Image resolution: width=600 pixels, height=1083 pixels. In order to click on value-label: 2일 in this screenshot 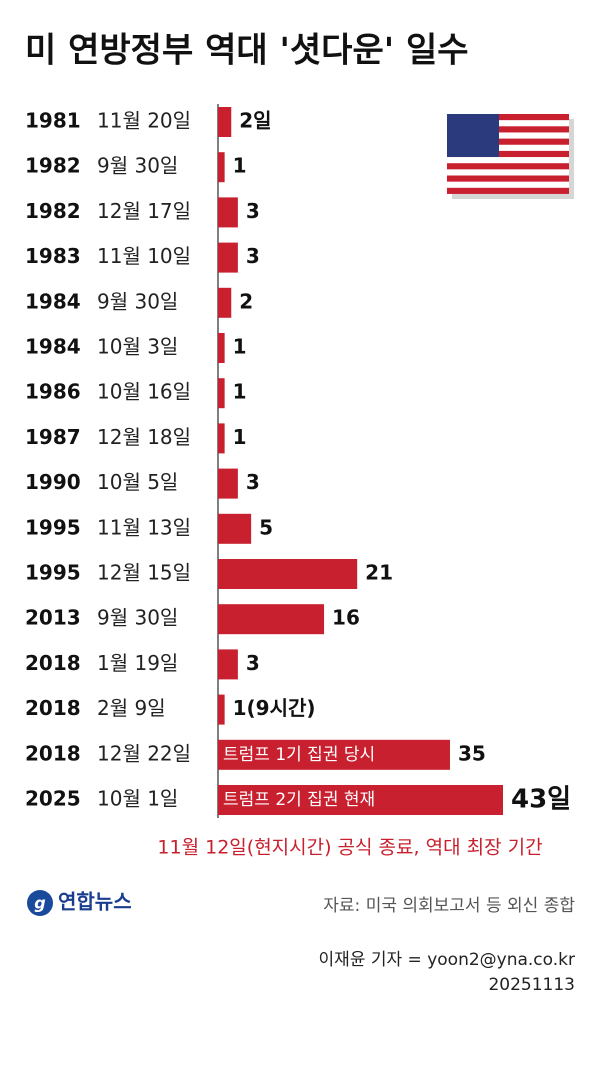, I will do `click(255, 121)`.